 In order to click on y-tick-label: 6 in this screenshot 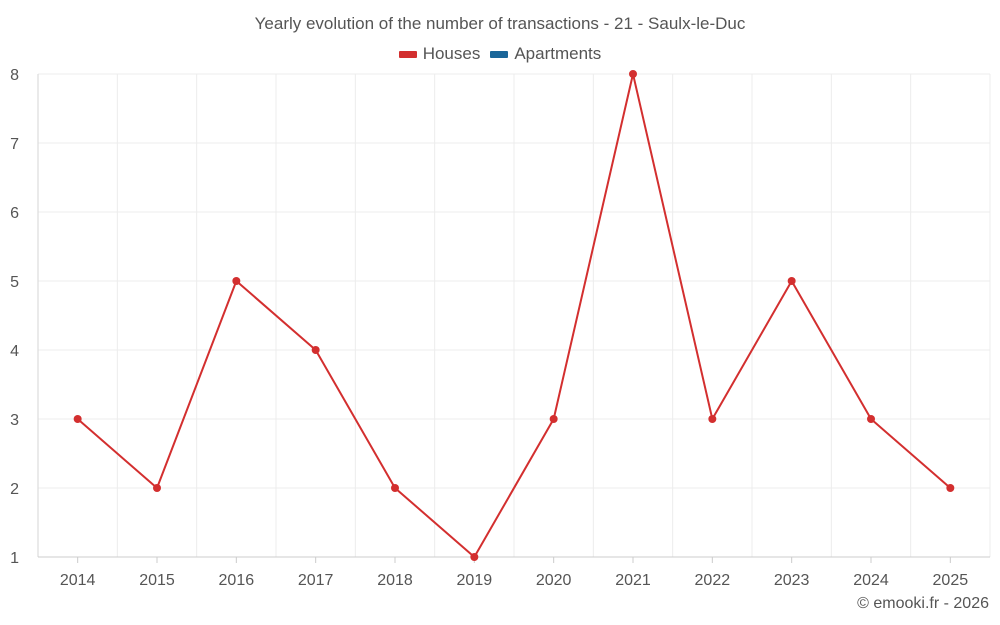, I will do `click(14, 213)`.